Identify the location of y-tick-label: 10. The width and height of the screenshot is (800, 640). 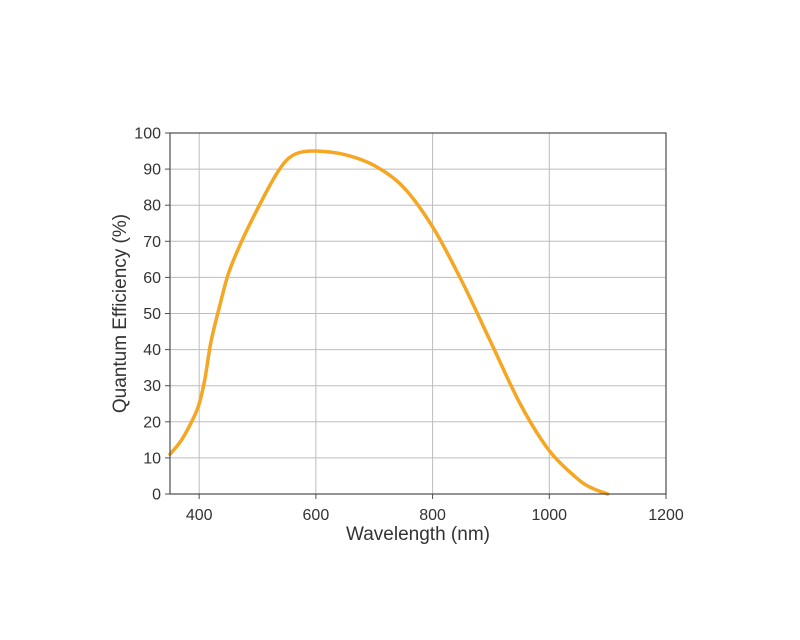
(152, 458).